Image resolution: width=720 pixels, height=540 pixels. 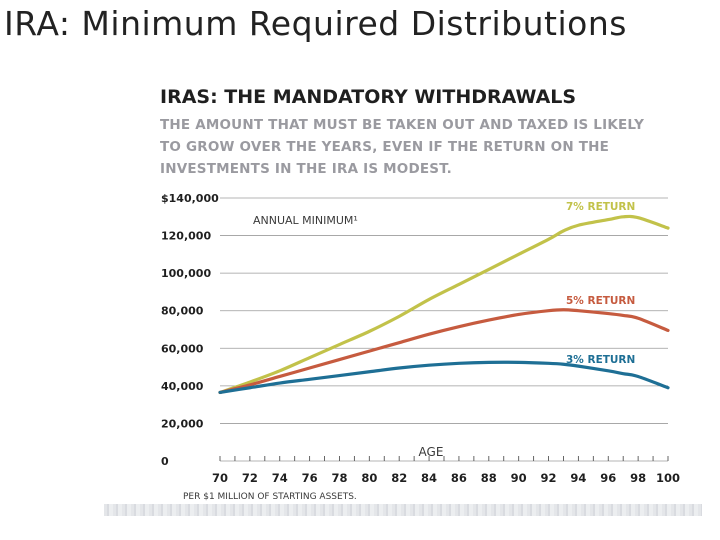 What do you see at coordinates (399, 478) in the screenshot?
I see `x-tick-label: 82` at bounding box center [399, 478].